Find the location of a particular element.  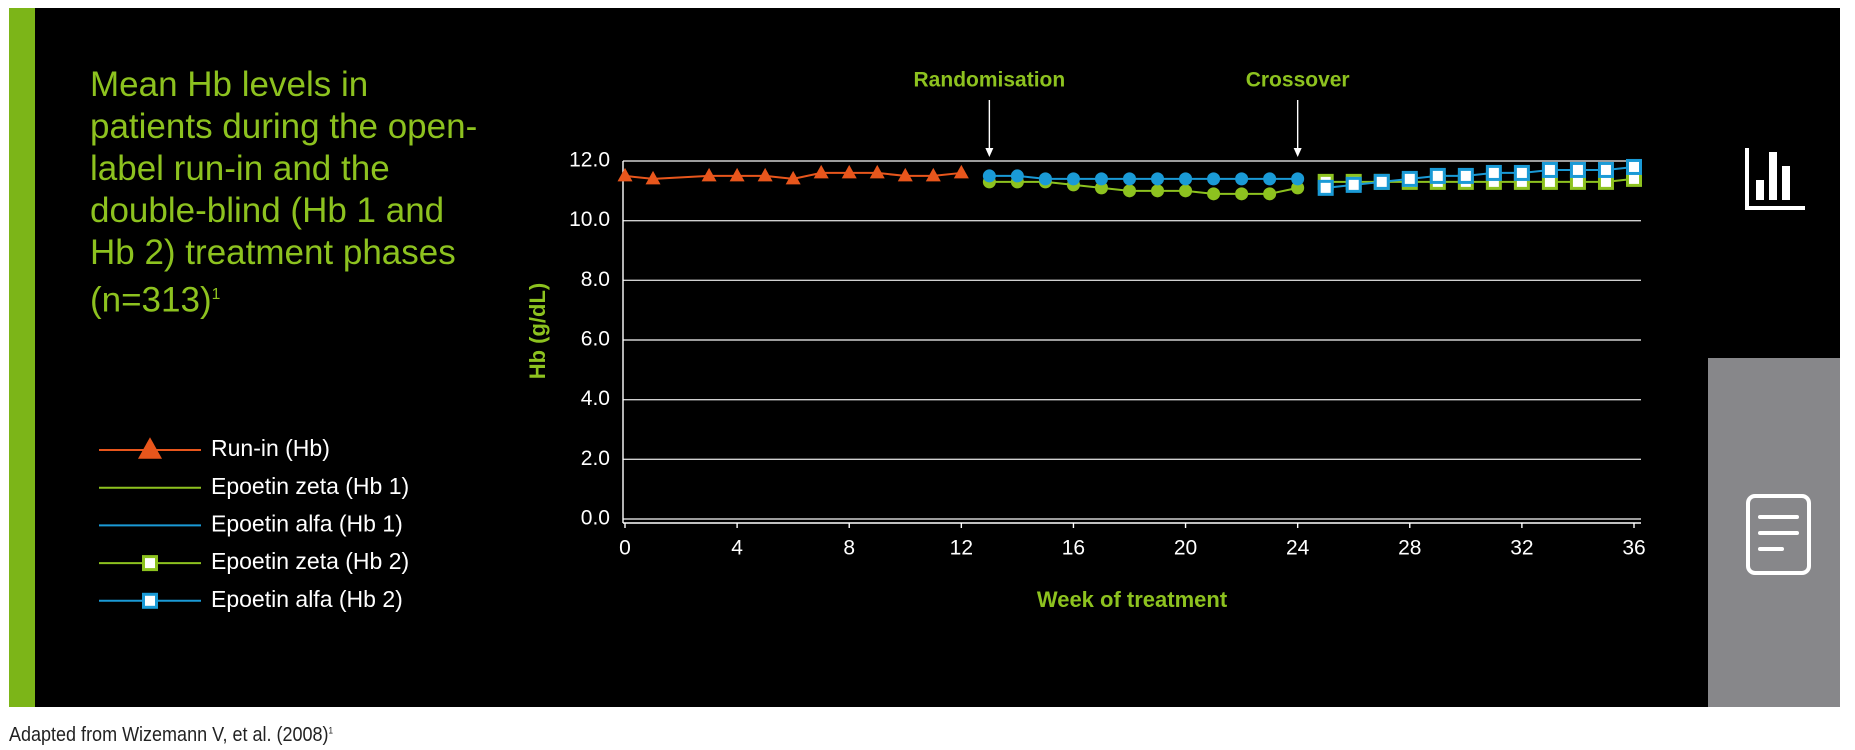

document-icon is located at coordinates (1778, 534).